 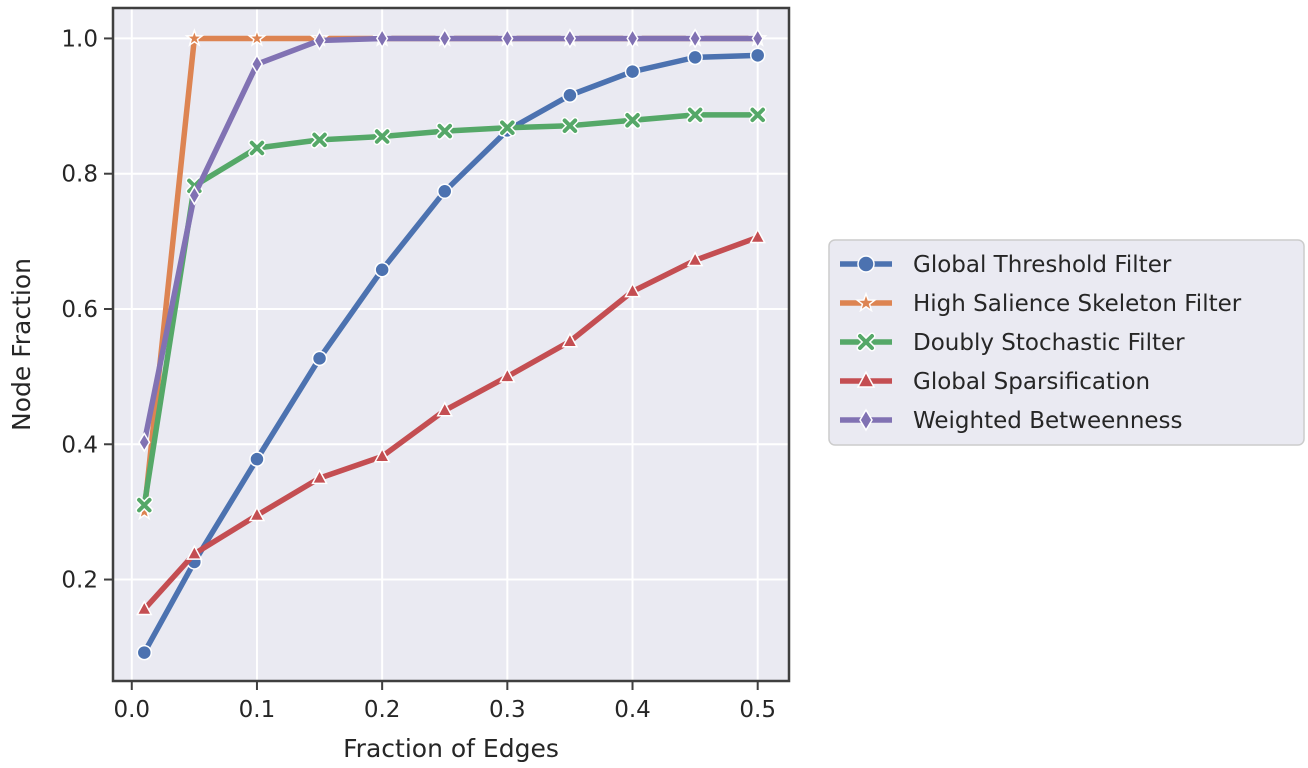 What do you see at coordinates (1077, 304) in the screenshot?
I see `legend-label: High Salience Skeleton Filter` at bounding box center [1077, 304].